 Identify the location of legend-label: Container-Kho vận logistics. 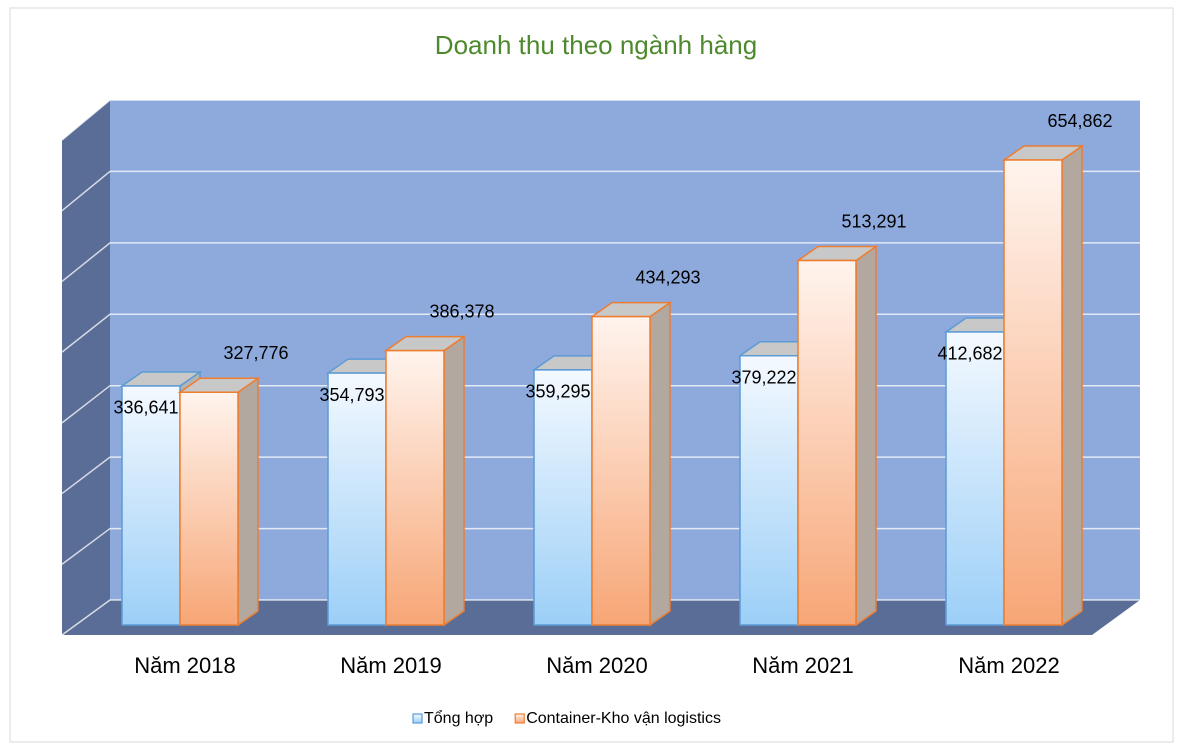
(623, 718).